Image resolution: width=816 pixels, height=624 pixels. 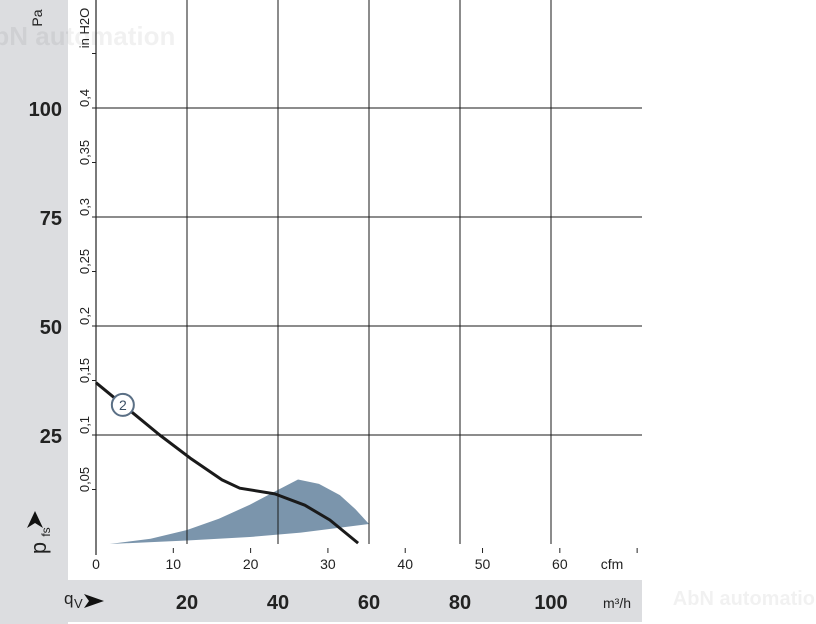 What do you see at coordinates (45, 110) in the screenshot?
I see `y-tick-label-pa: 100` at bounding box center [45, 110].